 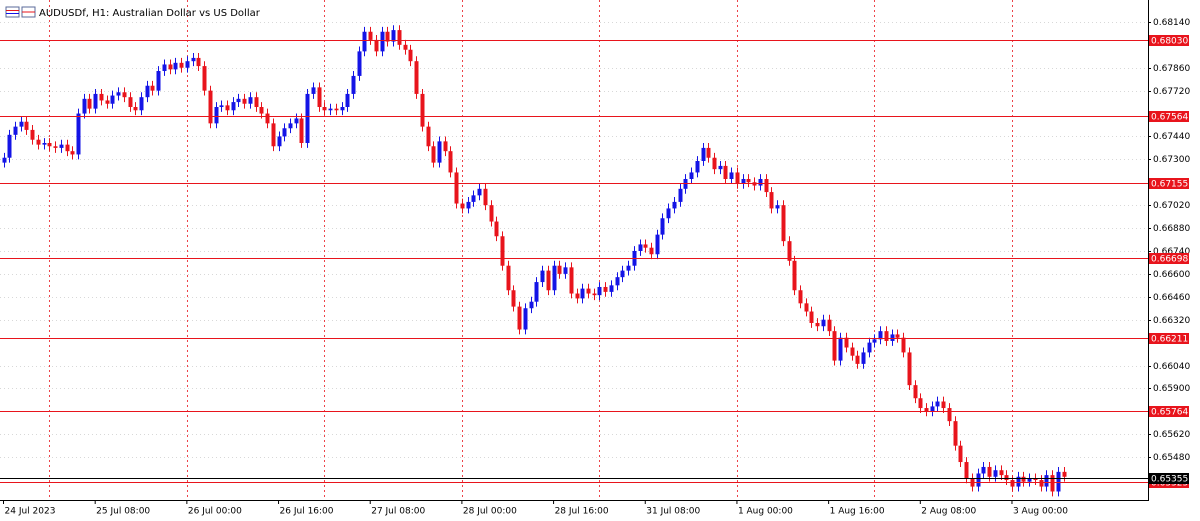 I want to click on current-price-label: 0.65355, so click(x=1169, y=480).